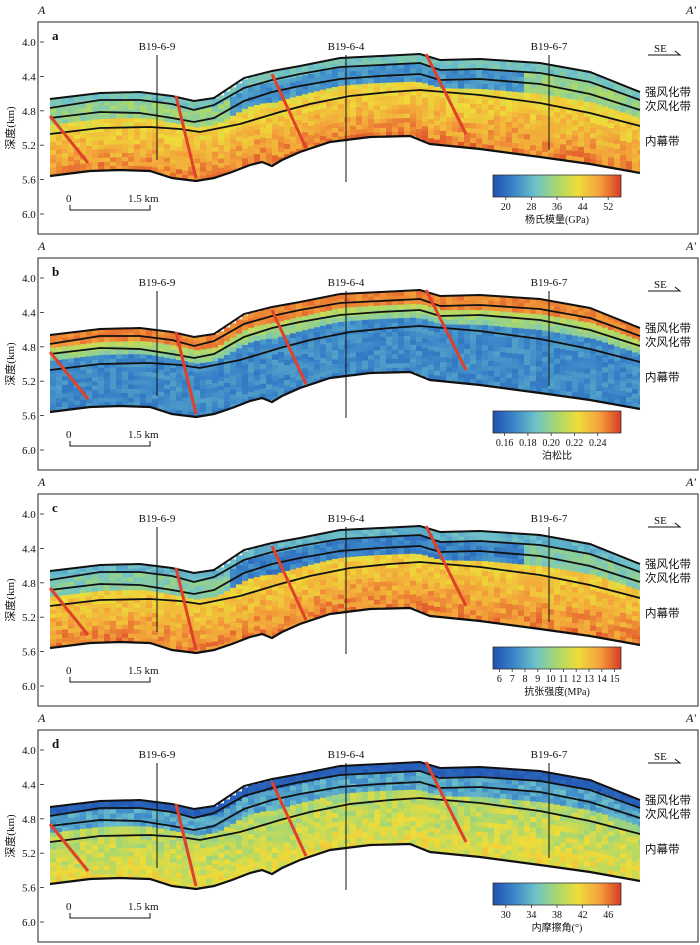  I want to click on colorbar-tick-36: 36, so click(557, 207).